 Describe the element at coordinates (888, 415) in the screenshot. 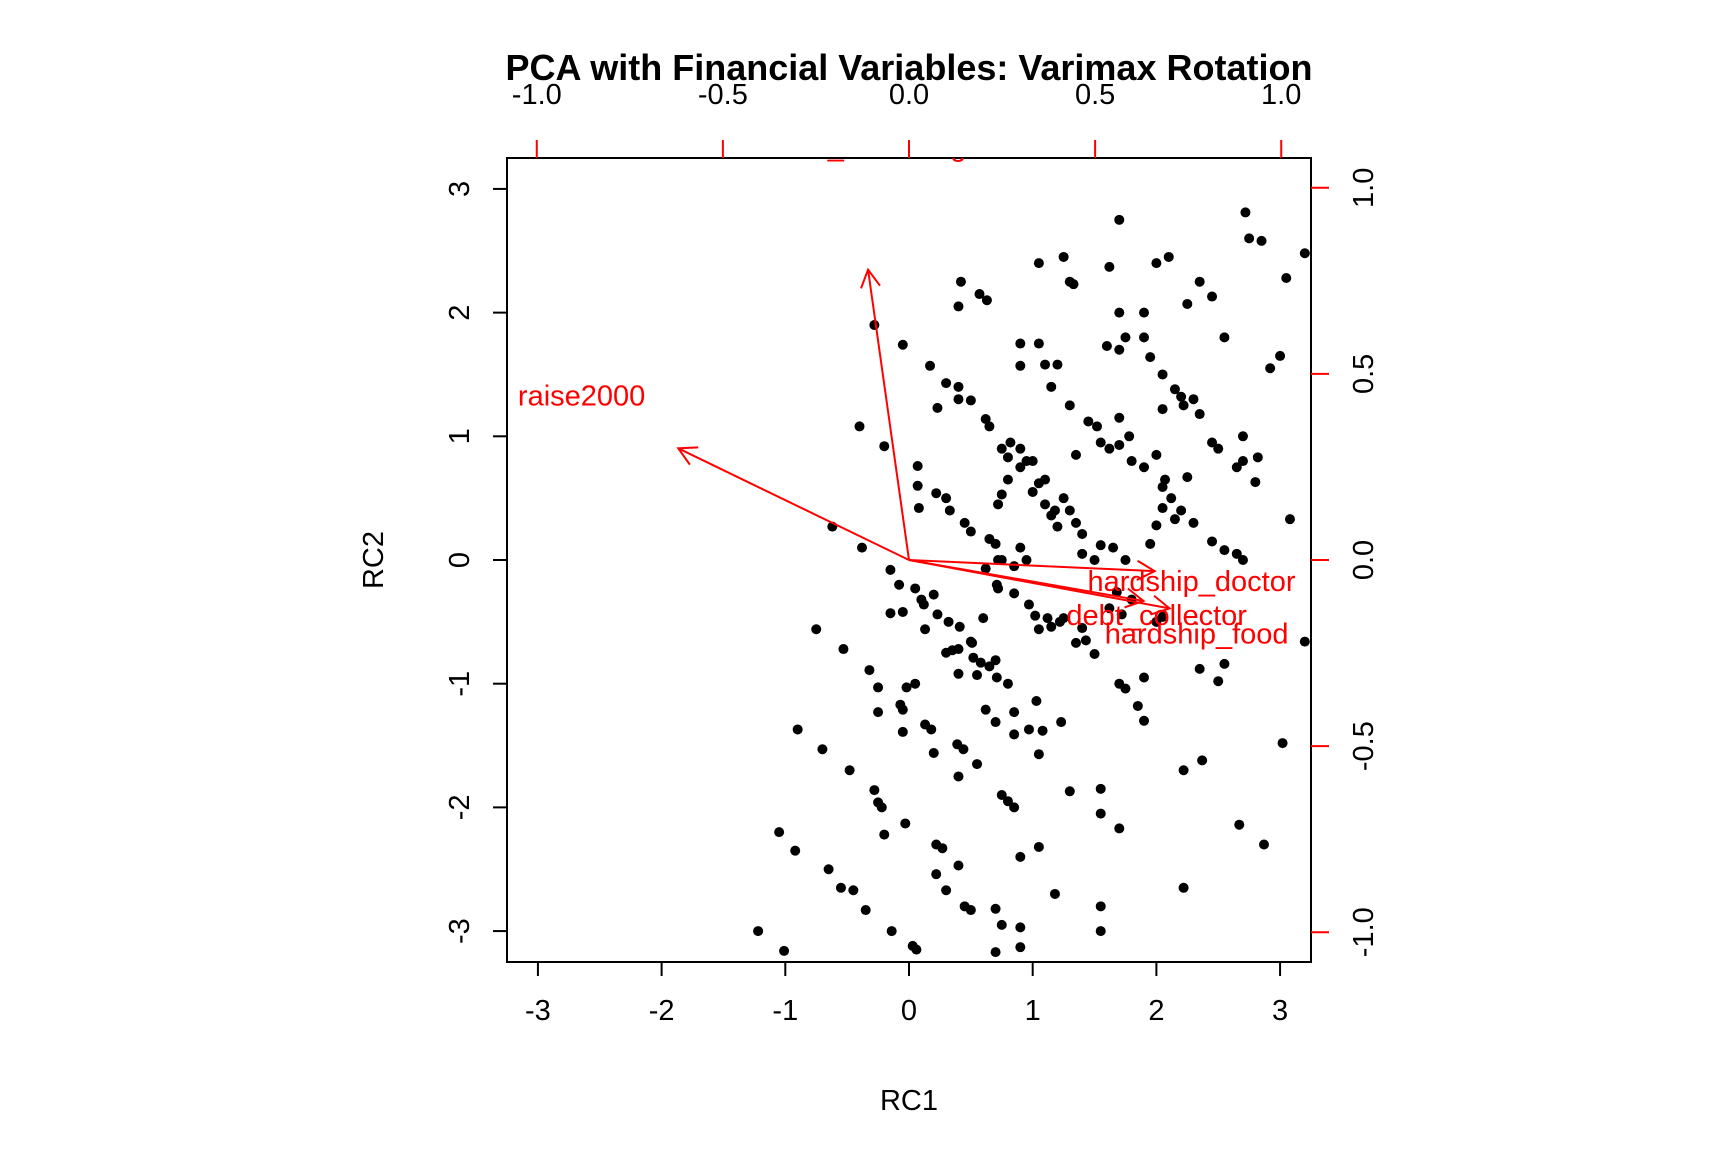

I see `loading-arrow-financial_knowledge` at that location.